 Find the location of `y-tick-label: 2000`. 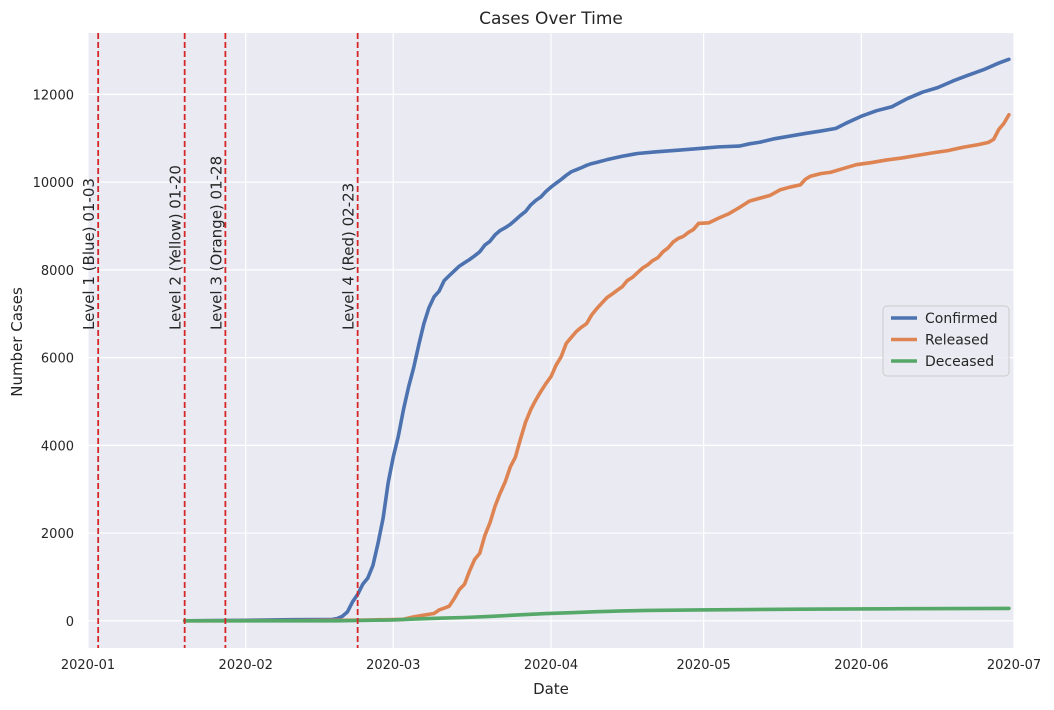

y-tick-label: 2000 is located at coordinates (57, 534).